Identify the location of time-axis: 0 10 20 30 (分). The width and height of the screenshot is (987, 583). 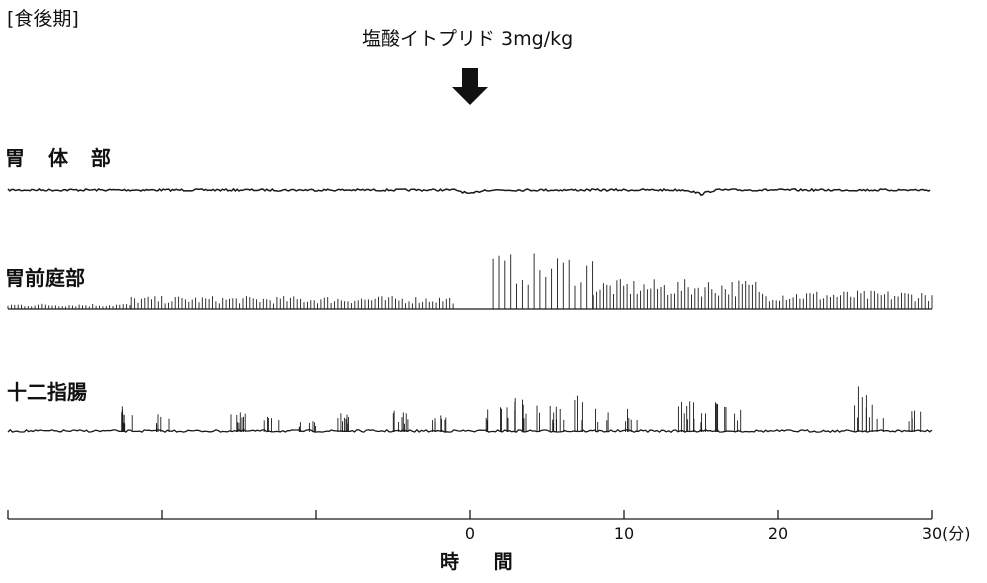
(489, 526).